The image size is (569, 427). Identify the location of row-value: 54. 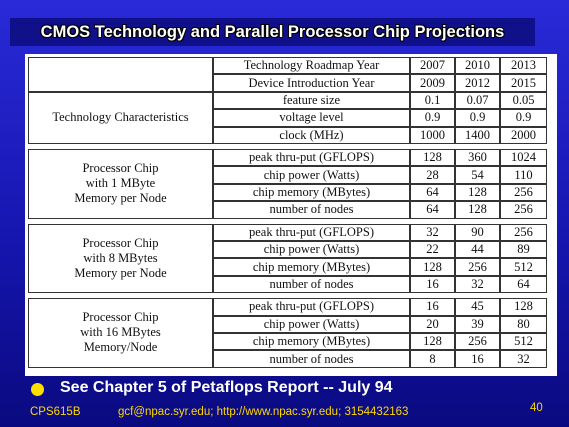
(477, 175).